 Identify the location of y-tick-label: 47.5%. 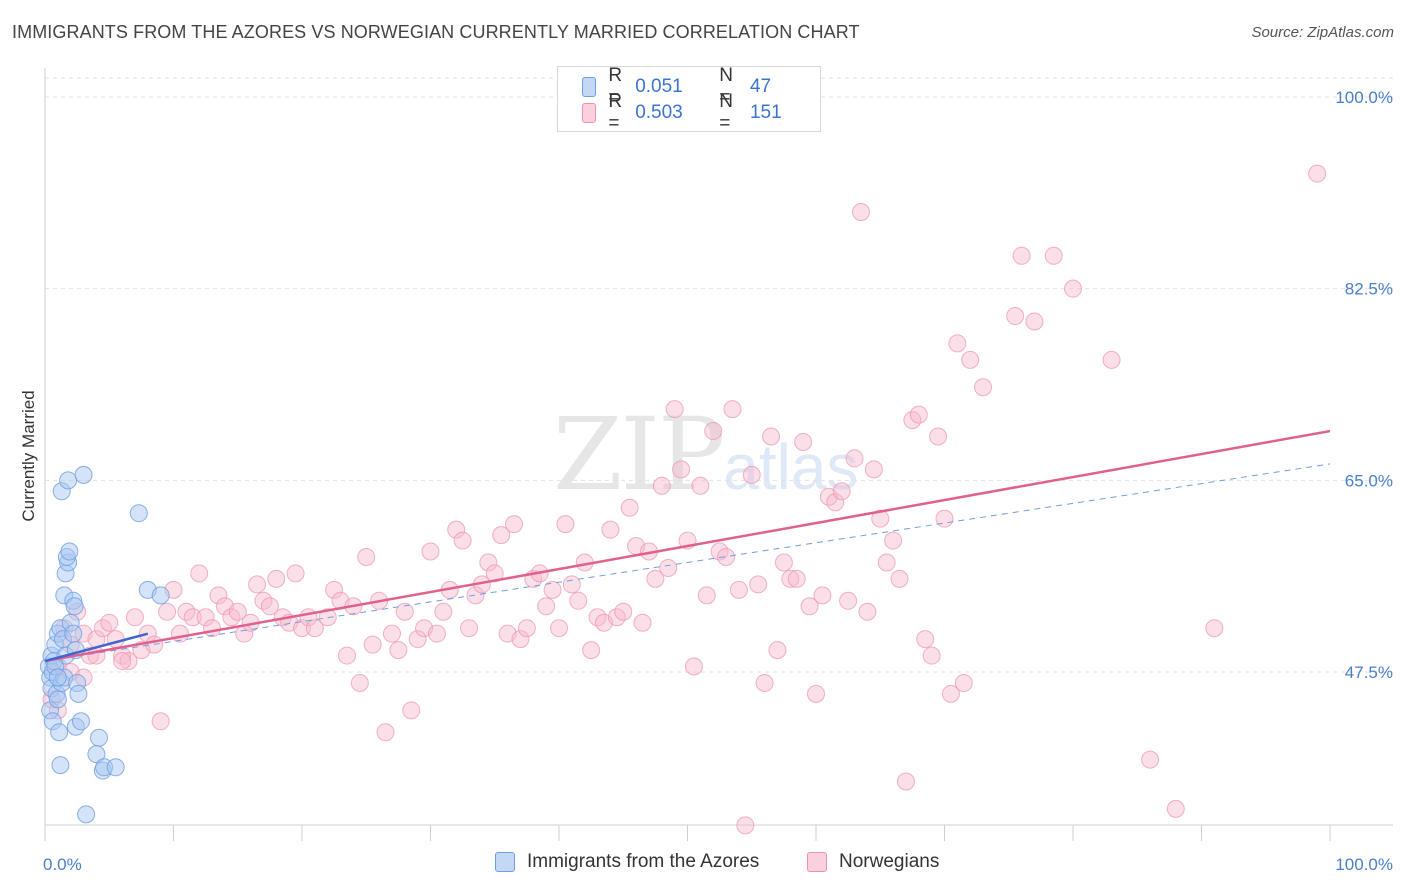
(1369, 672).